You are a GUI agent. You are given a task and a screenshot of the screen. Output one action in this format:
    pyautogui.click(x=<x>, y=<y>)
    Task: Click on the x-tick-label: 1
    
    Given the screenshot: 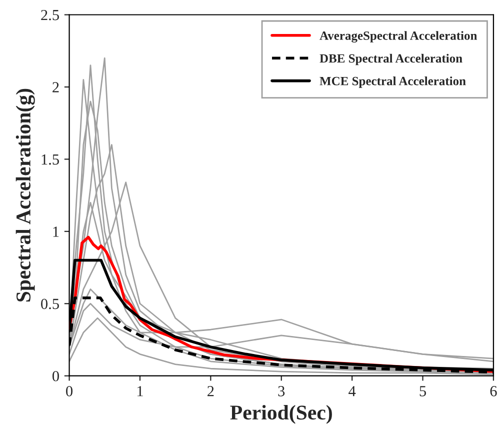 What is the action you would take?
    pyautogui.click(x=140, y=391)
    